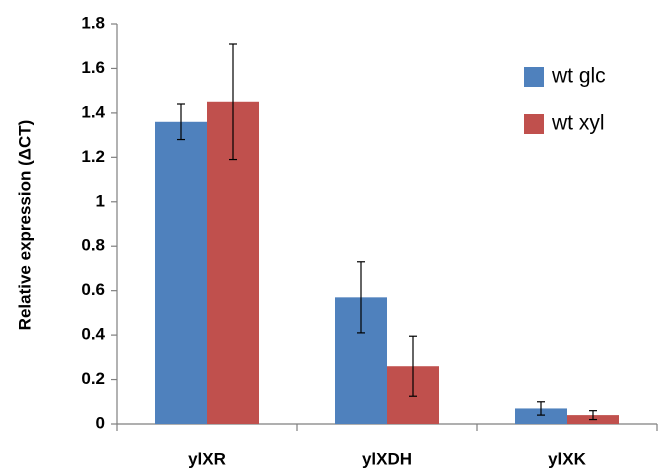 This screenshot has width=662, height=475. Describe the element at coordinates (93, 378) in the screenshot. I see `y-tick-label: 0.2` at that location.